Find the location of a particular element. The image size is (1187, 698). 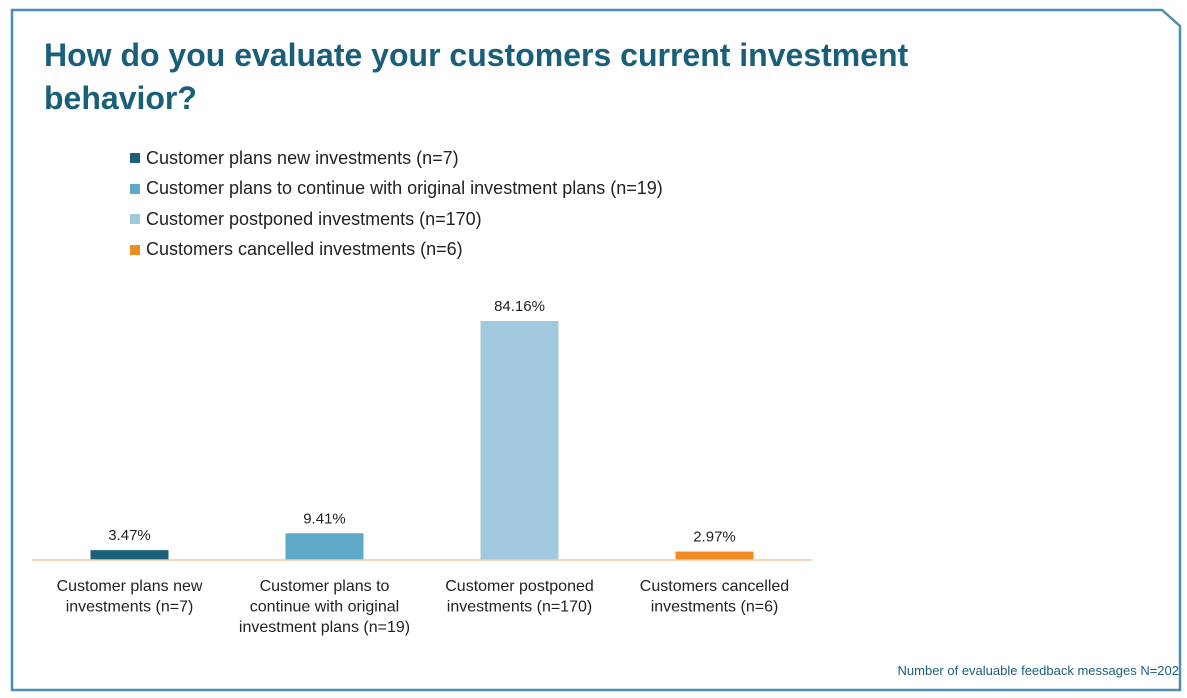

data-label: 3.47% is located at coordinates (129, 535).